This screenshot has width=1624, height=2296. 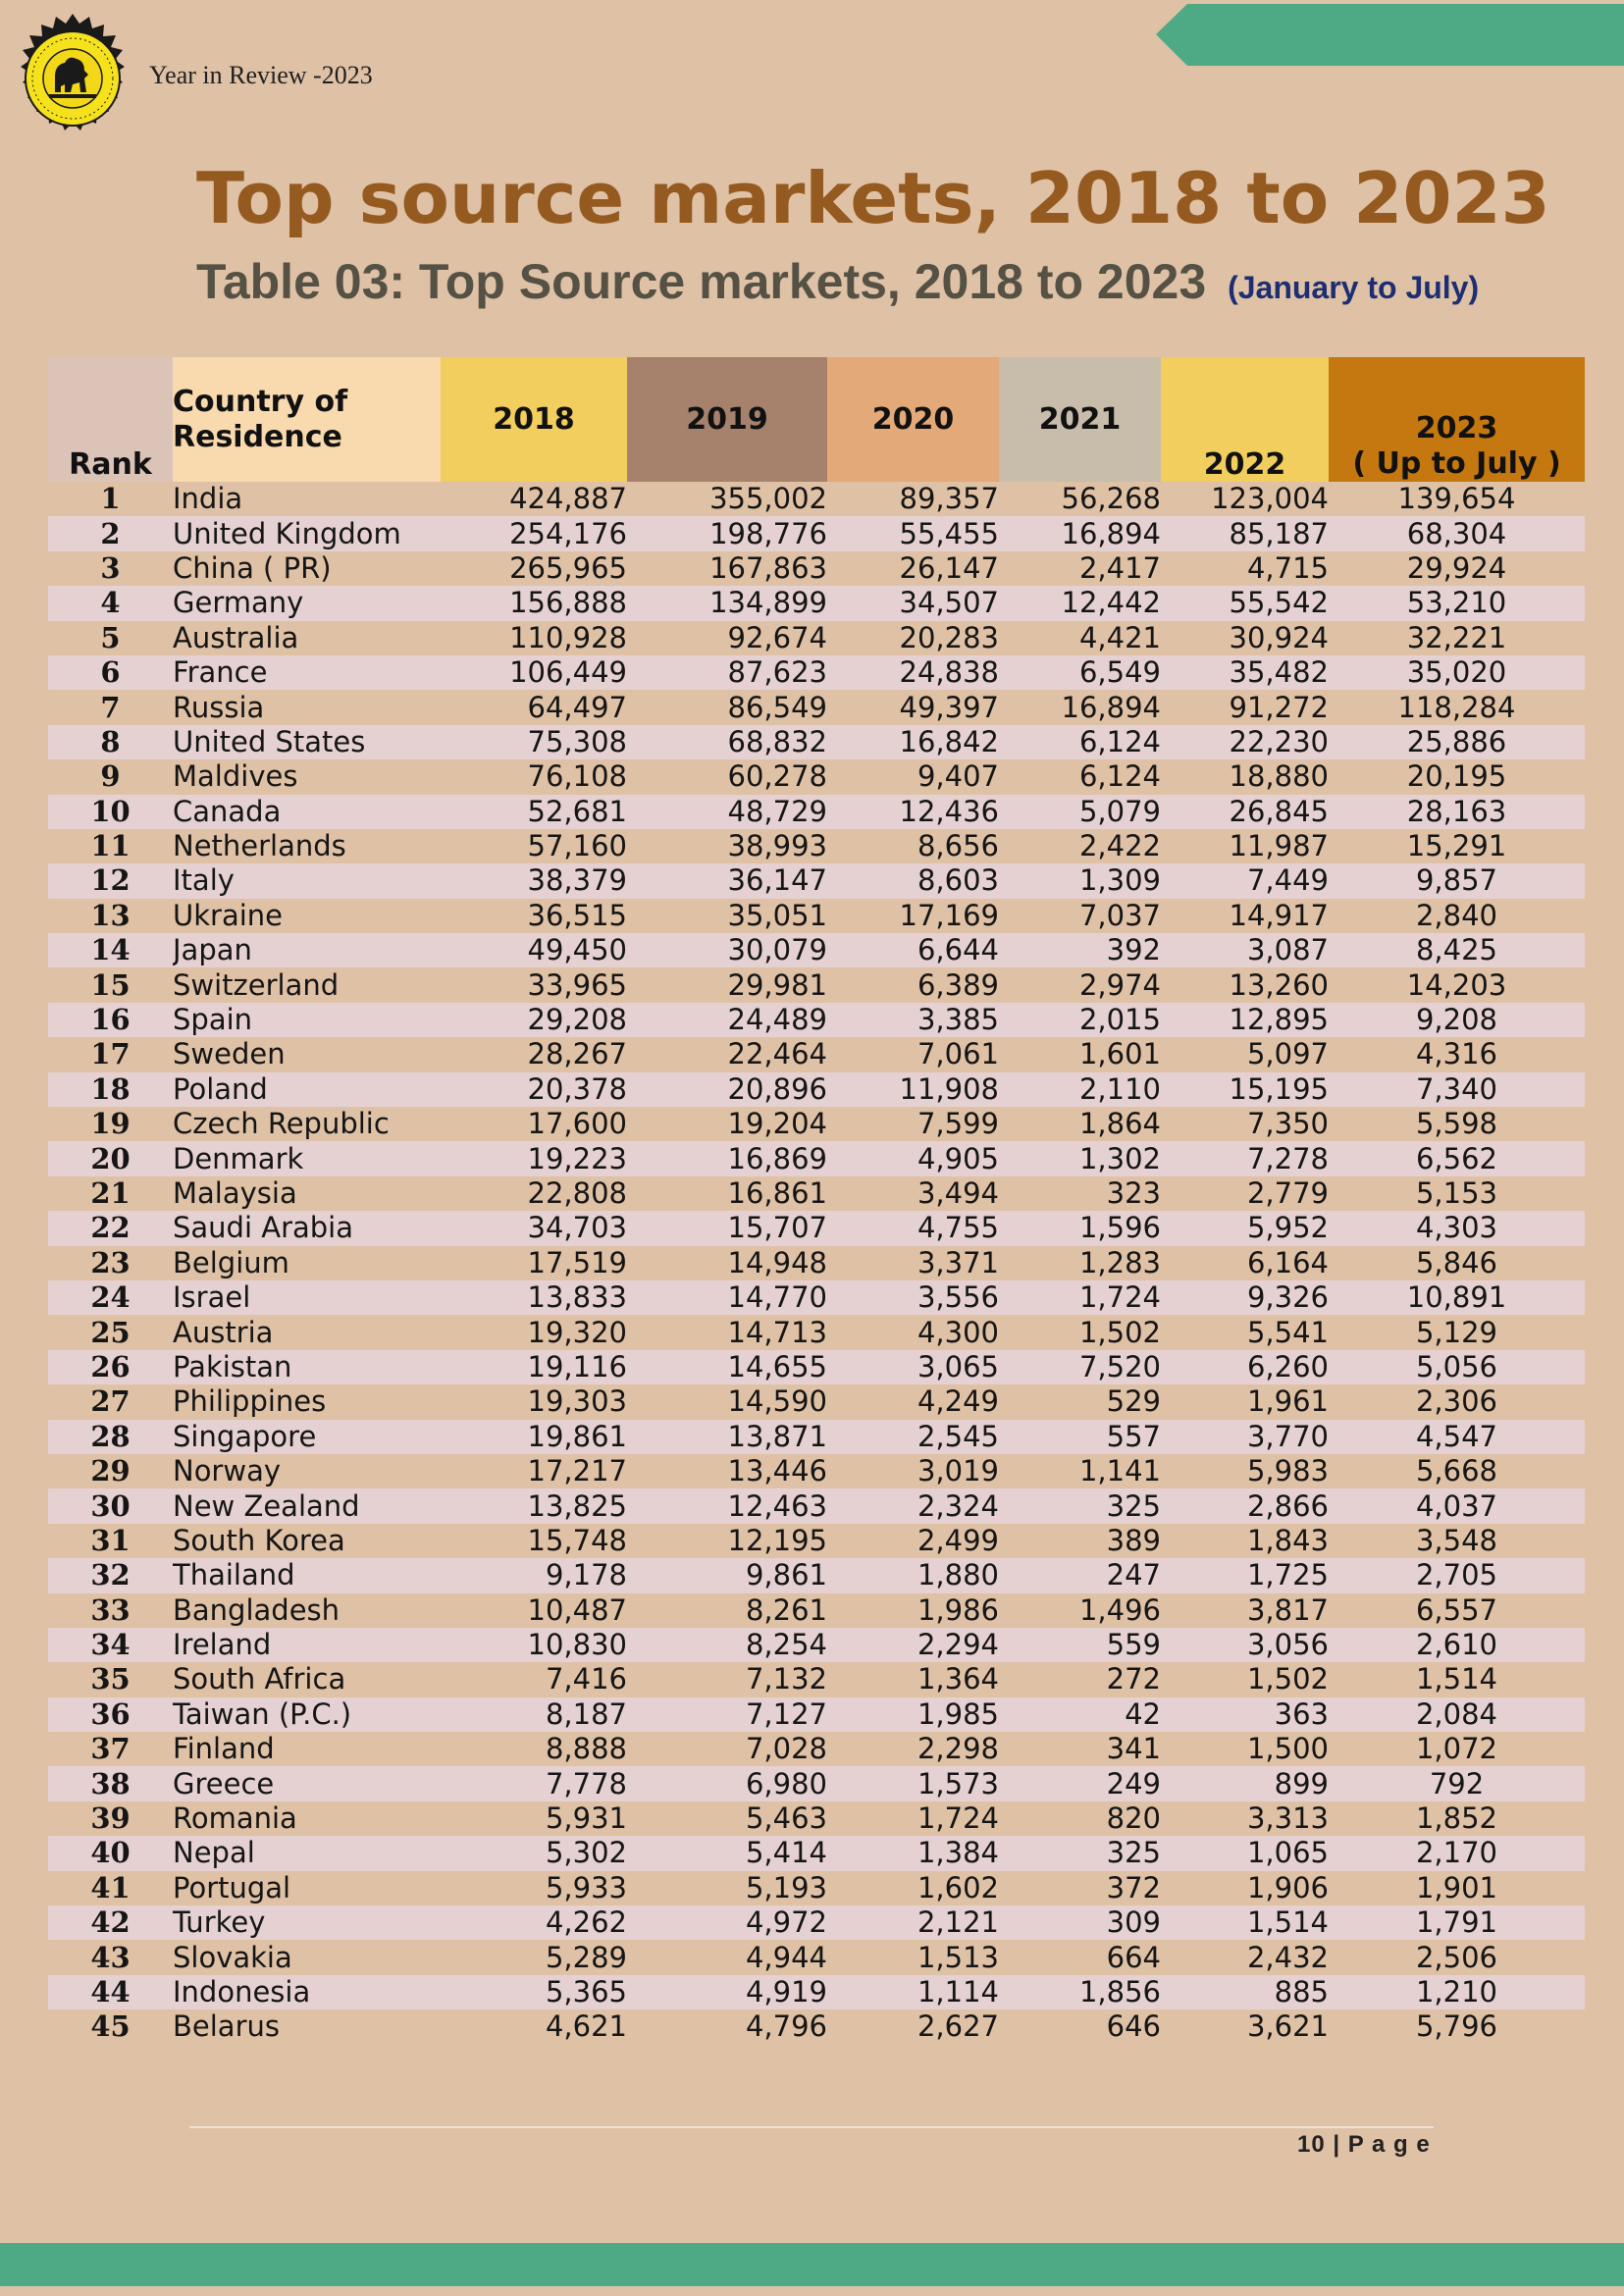 What do you see at coordinates (110, 707) in the screenshot?
I see `rank-cell: 7` at bounding box center [110, 707].